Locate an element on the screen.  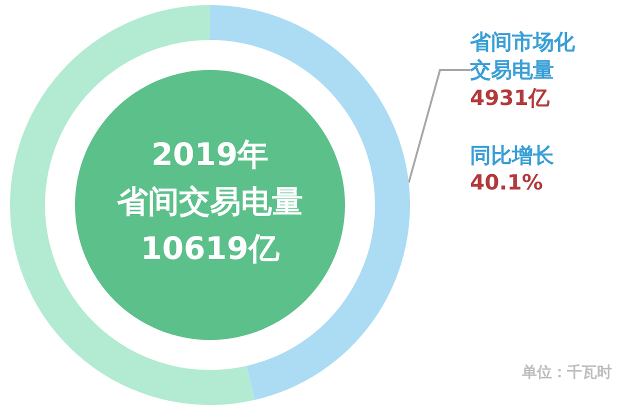
text: 省间交易电量 is located at coordinates (209, 202).